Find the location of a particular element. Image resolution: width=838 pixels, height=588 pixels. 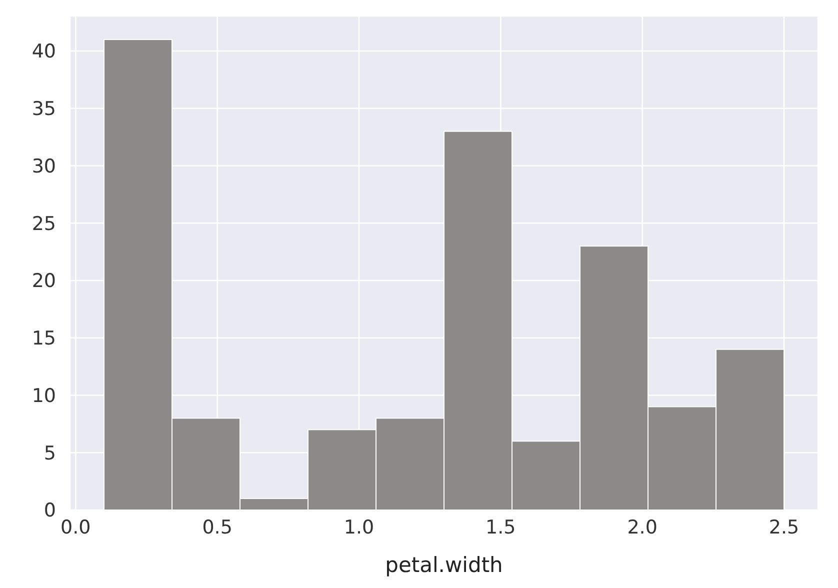

y-tick-label: 10 is located at coordinates (44, 395).